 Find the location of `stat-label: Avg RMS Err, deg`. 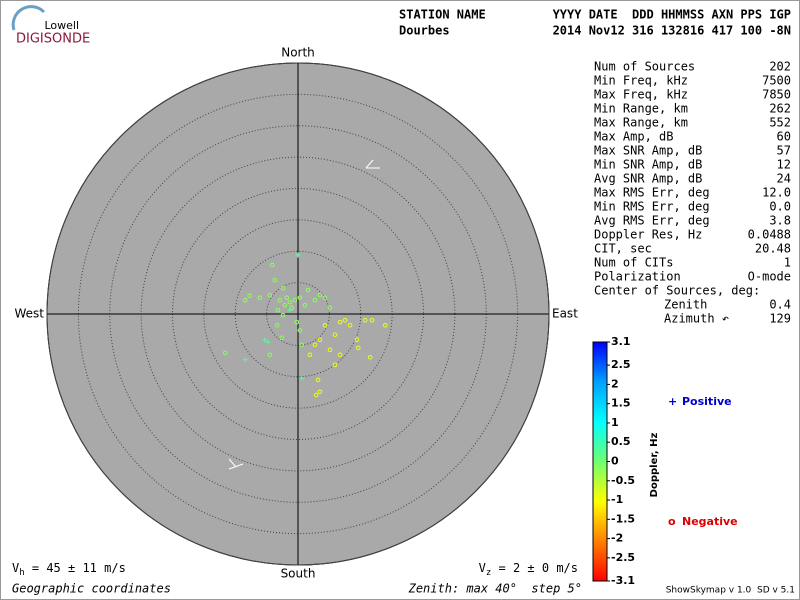

stat-label: Avg RMS Err, deg is located at coordinates (652, 221).